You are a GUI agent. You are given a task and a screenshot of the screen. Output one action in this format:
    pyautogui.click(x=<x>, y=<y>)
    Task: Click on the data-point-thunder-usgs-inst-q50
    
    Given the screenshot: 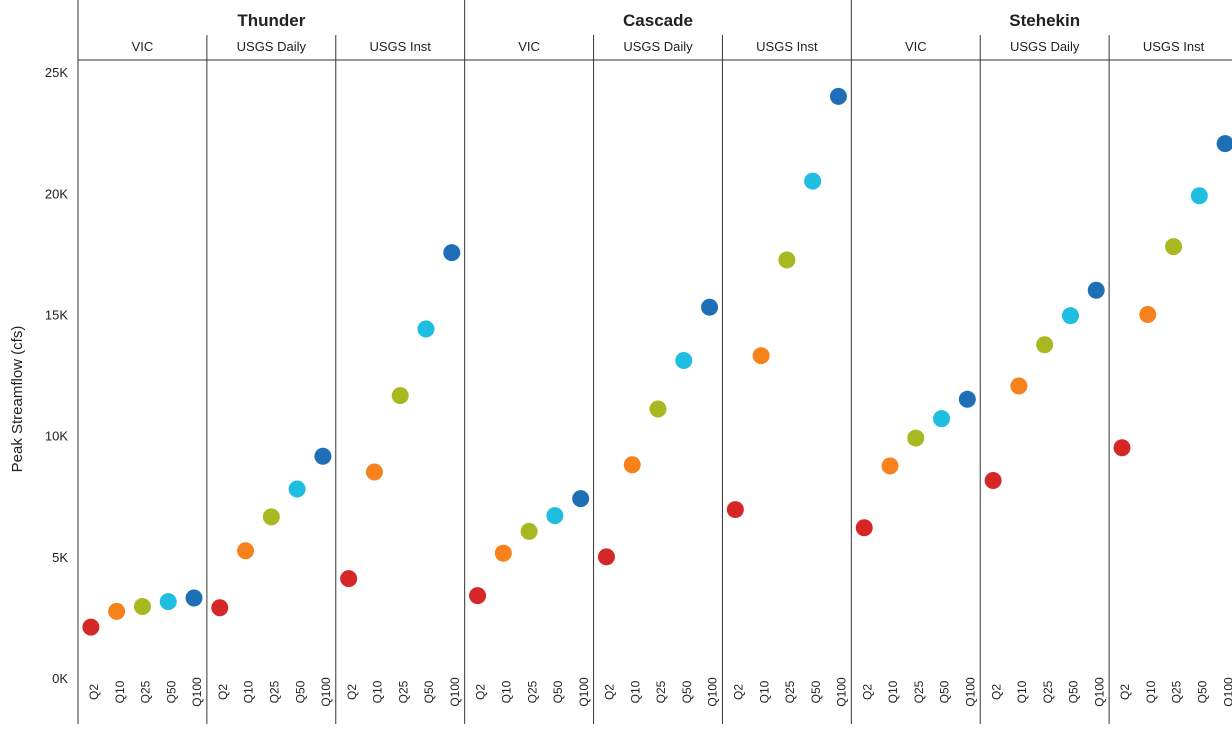 What is the action you would take?
    pyautogui.click(x=426, y=329)
    